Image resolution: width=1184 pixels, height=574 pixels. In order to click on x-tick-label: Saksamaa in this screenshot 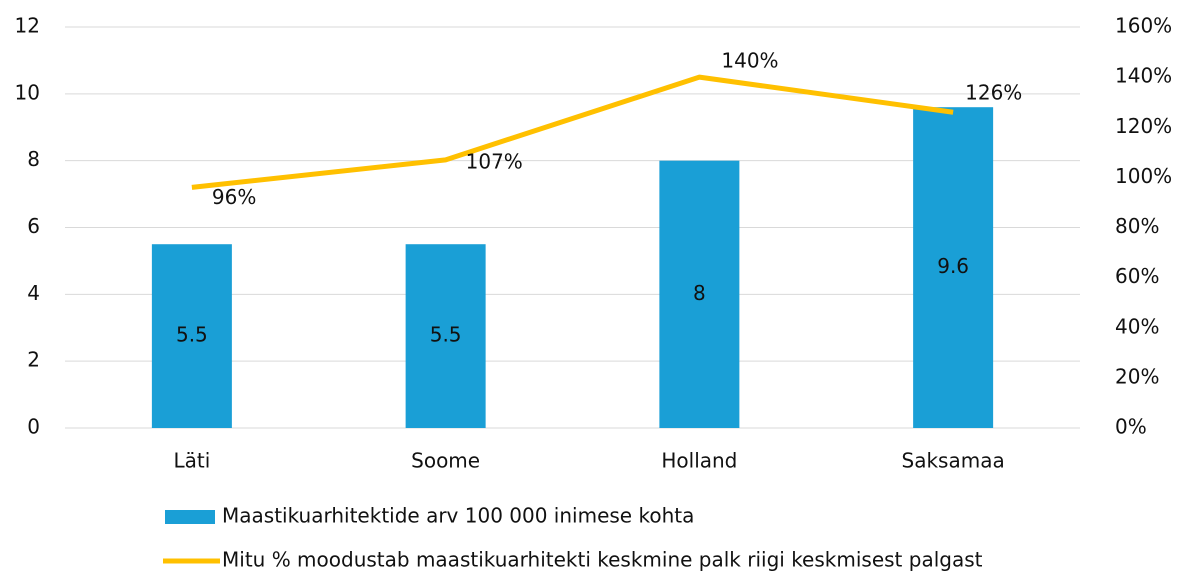, I will do `click(953, 461)`.